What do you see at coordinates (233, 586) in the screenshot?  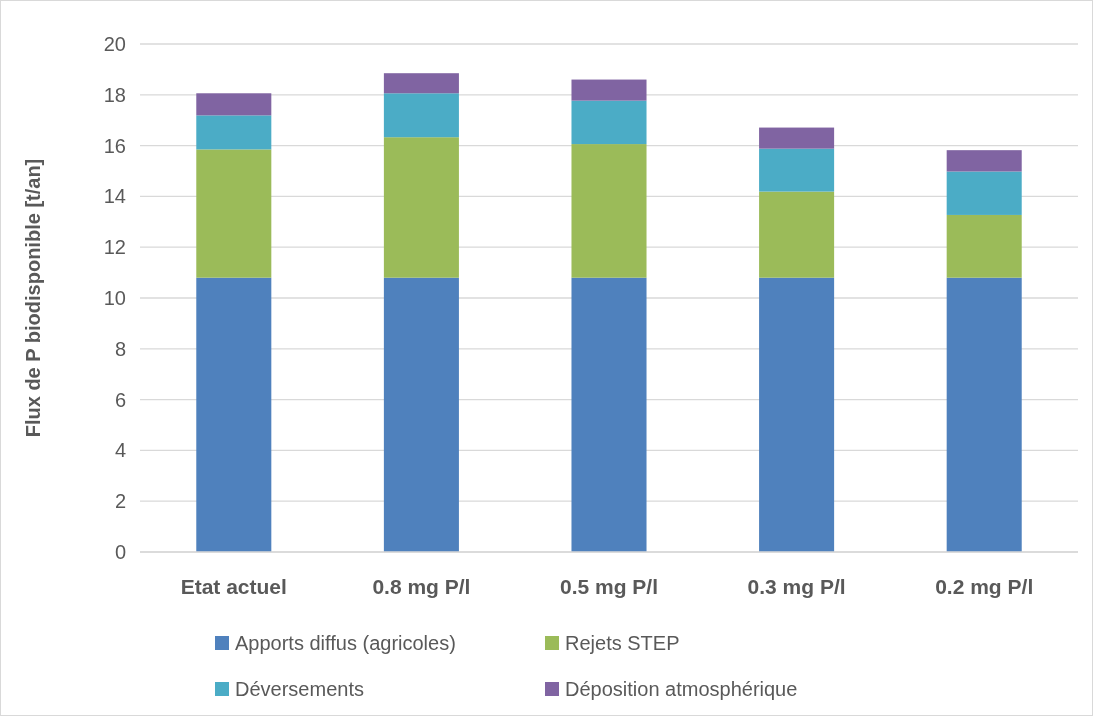 I see `x-tick-label: Etat actuel` at bounding box center [233, 586].